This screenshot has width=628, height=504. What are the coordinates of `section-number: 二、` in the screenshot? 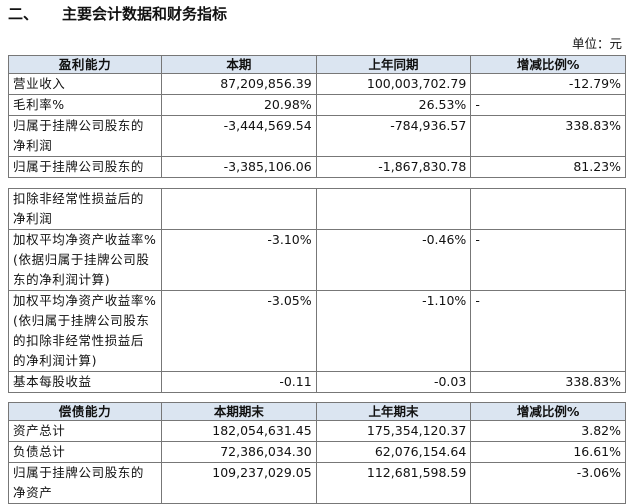 It's located at (23, 14).